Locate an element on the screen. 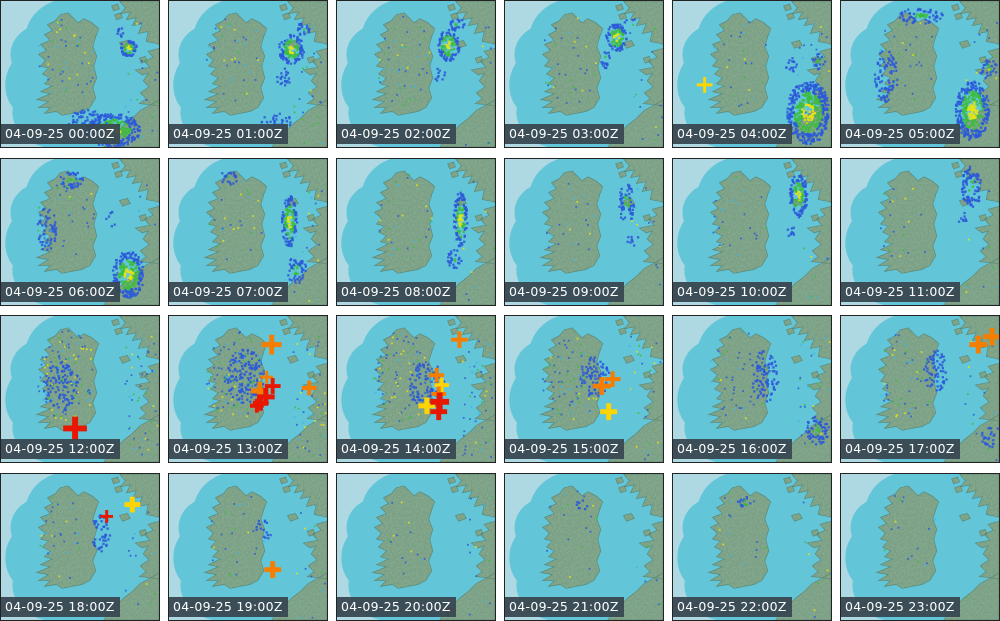 The image size is (1000, 621). timestamp-text: 04-09-25 14:00Z is located at coordinates (396, 449).